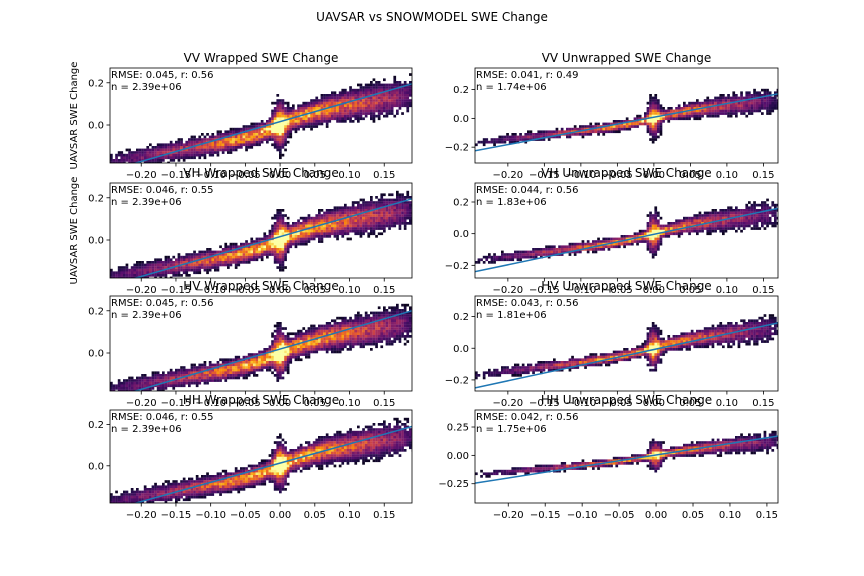 Image resolution: width=864 pixels, height=576 pixels. Describe the element at coordinates (210, 175) in the screenshot. I see `x-tick-label: −0.10` at that location.